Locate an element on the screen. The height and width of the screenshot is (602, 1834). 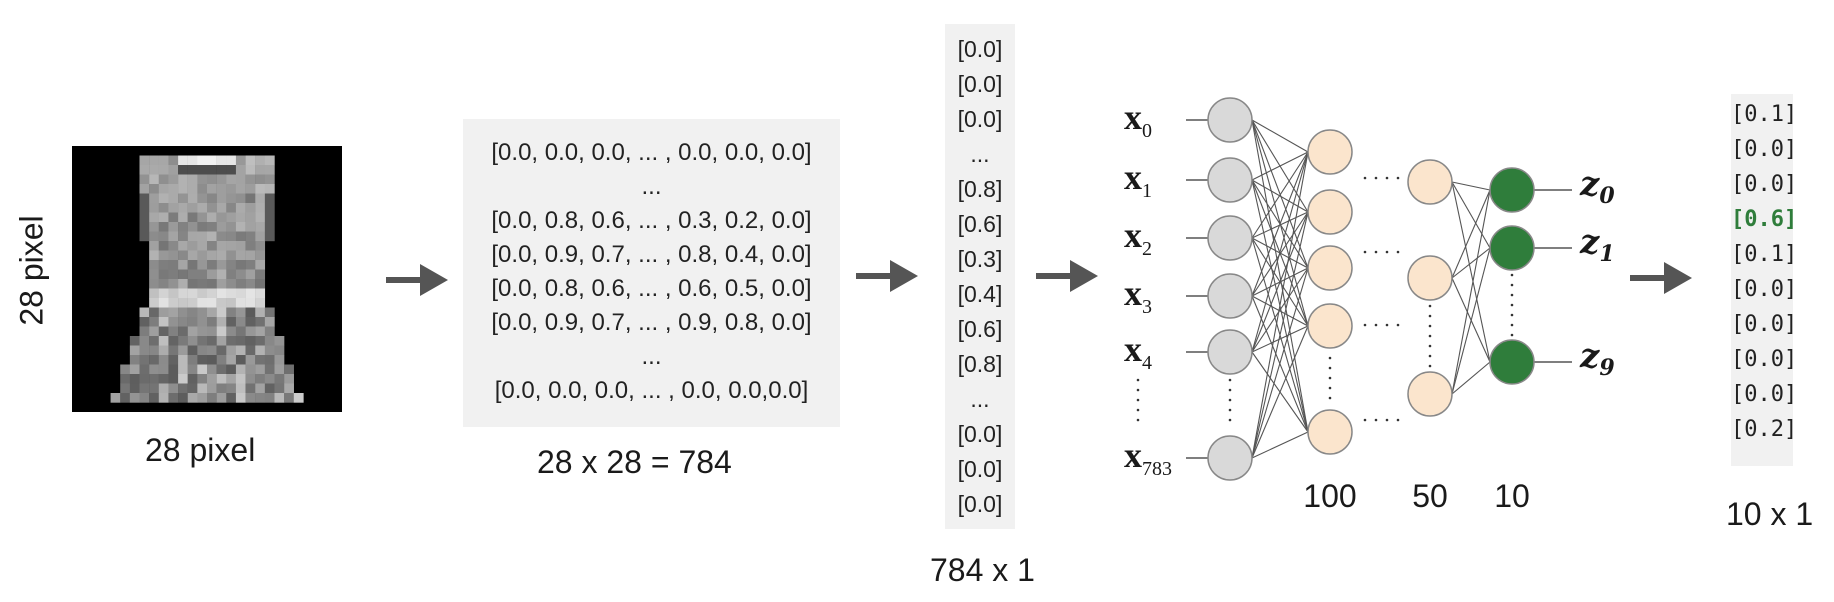
output-label: z1 is located at coordinates (1597, 244).